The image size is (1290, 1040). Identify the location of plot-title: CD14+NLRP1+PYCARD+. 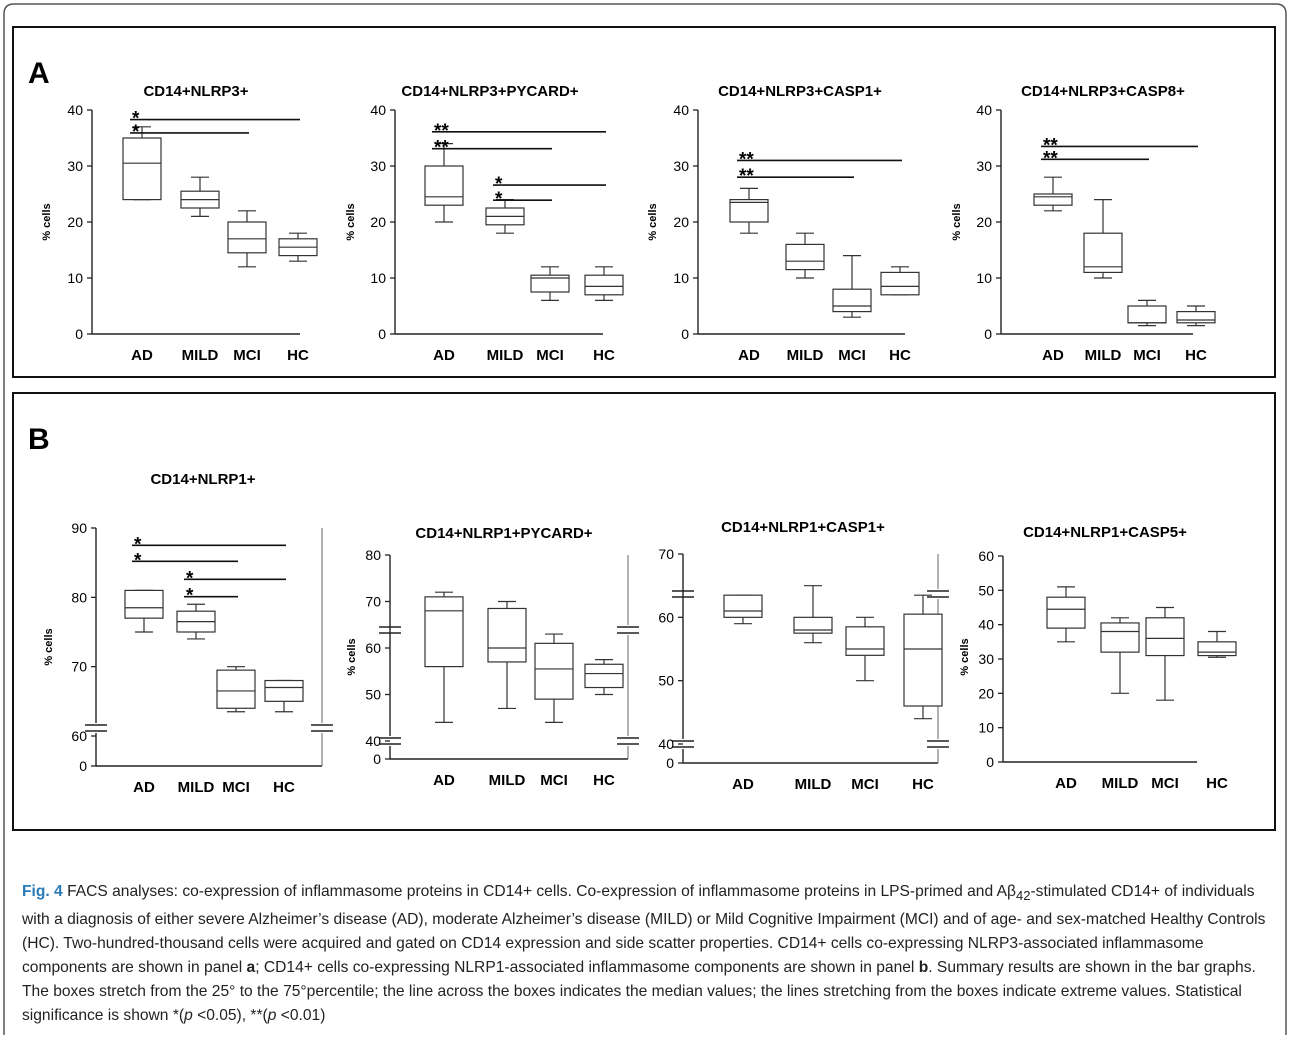
(503, 533).